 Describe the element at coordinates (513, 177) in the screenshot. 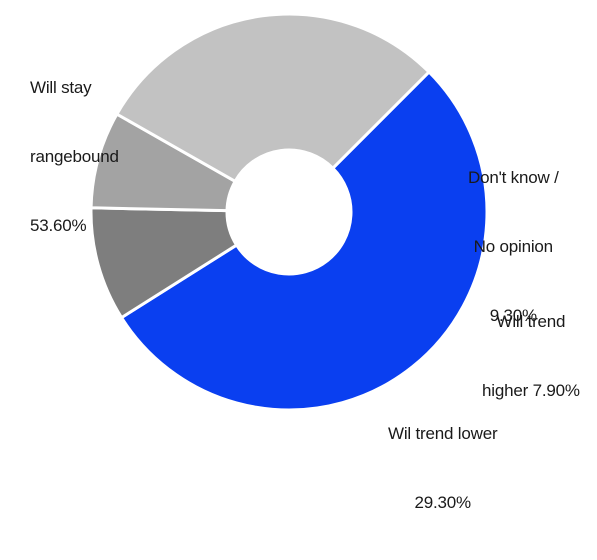

I see `label-line: Don't know /` at that location.